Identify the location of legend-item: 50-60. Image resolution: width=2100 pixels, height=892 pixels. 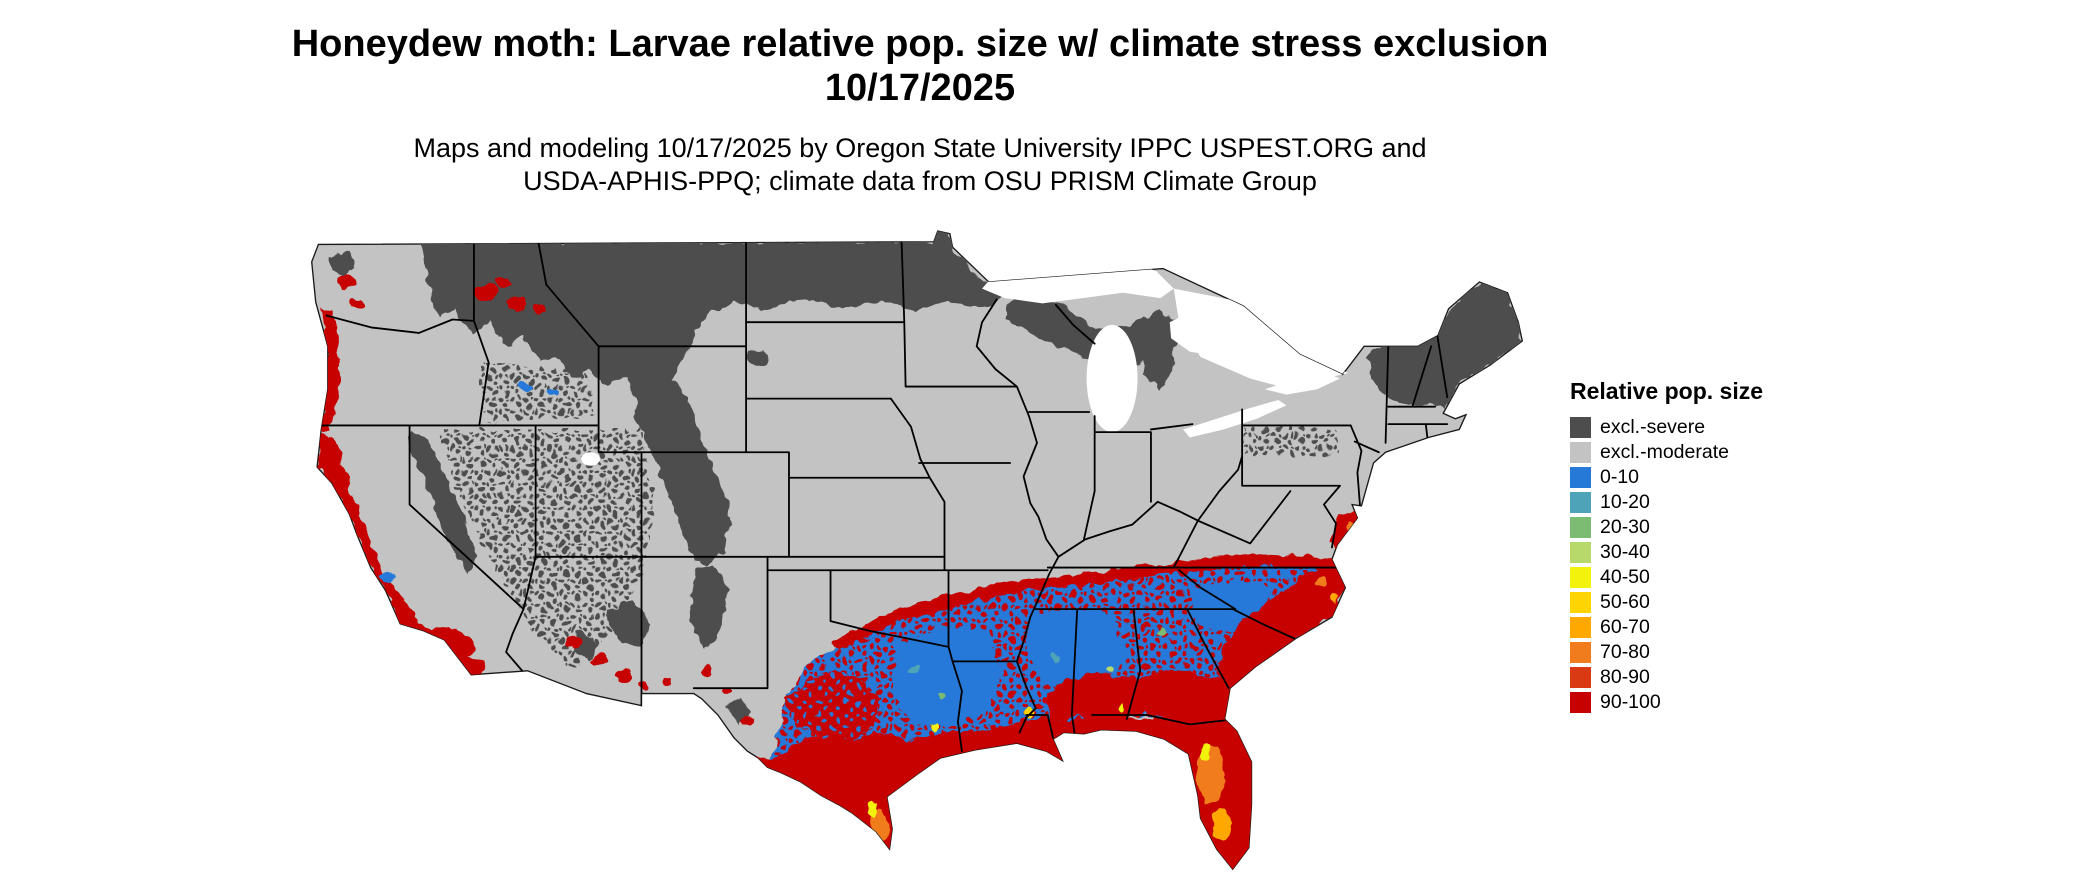
(1666, 602).